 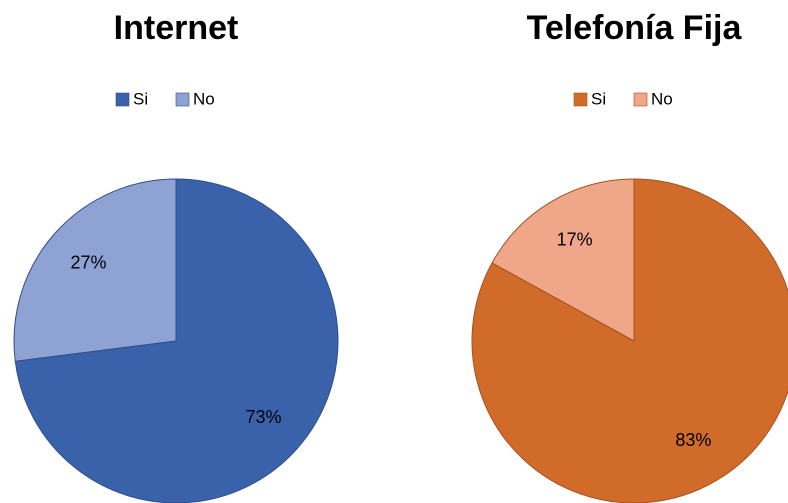 What do you see at coordinates (575, 239) in the screenshot?
I see `data-label: 17%` at bounding box center [575, 239].